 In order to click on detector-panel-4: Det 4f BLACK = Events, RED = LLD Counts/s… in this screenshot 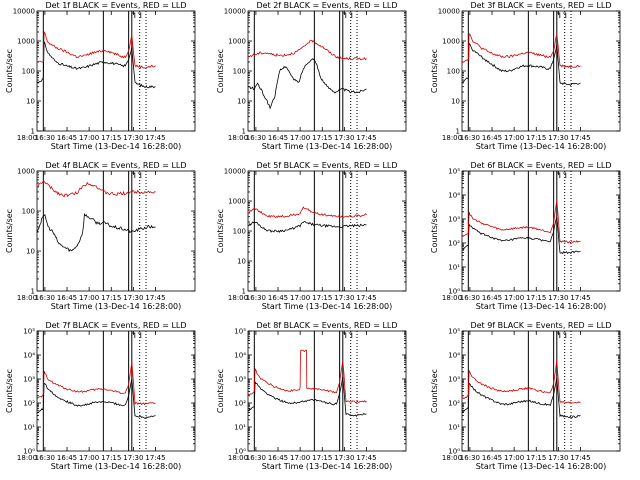, I will do `click(100, 236)`.